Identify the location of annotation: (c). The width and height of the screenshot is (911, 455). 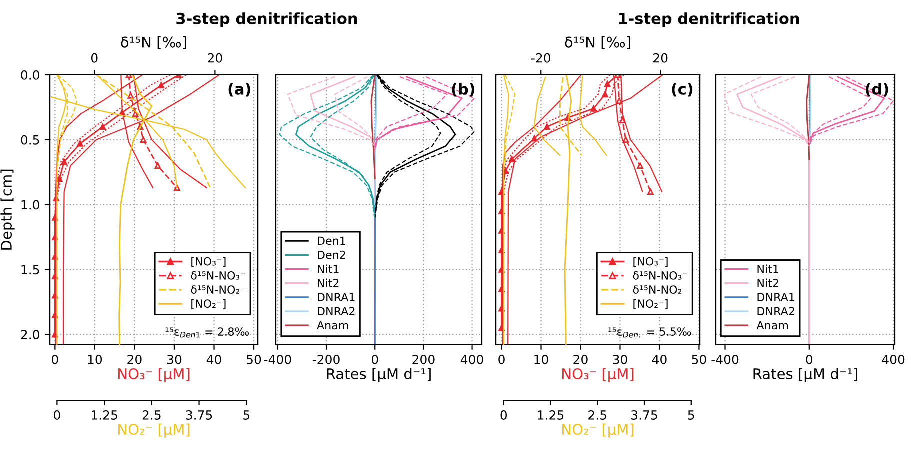
(682, 90).